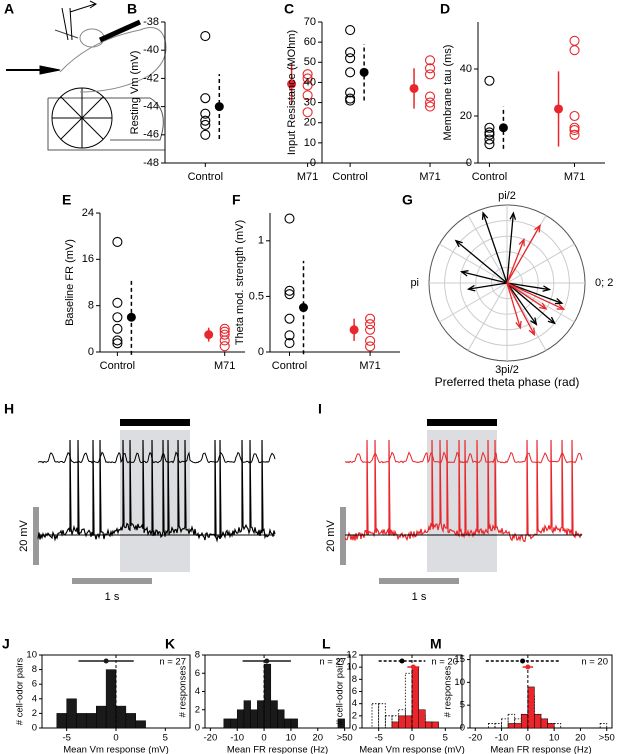  I want to click on panel-letter: B, so click(132, 9).